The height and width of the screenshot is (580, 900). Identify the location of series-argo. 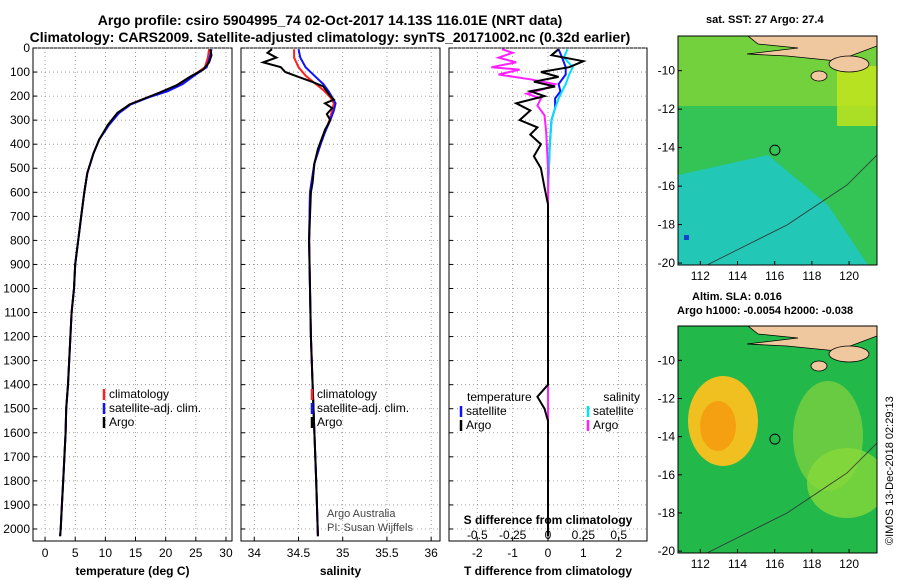
(297, 292).